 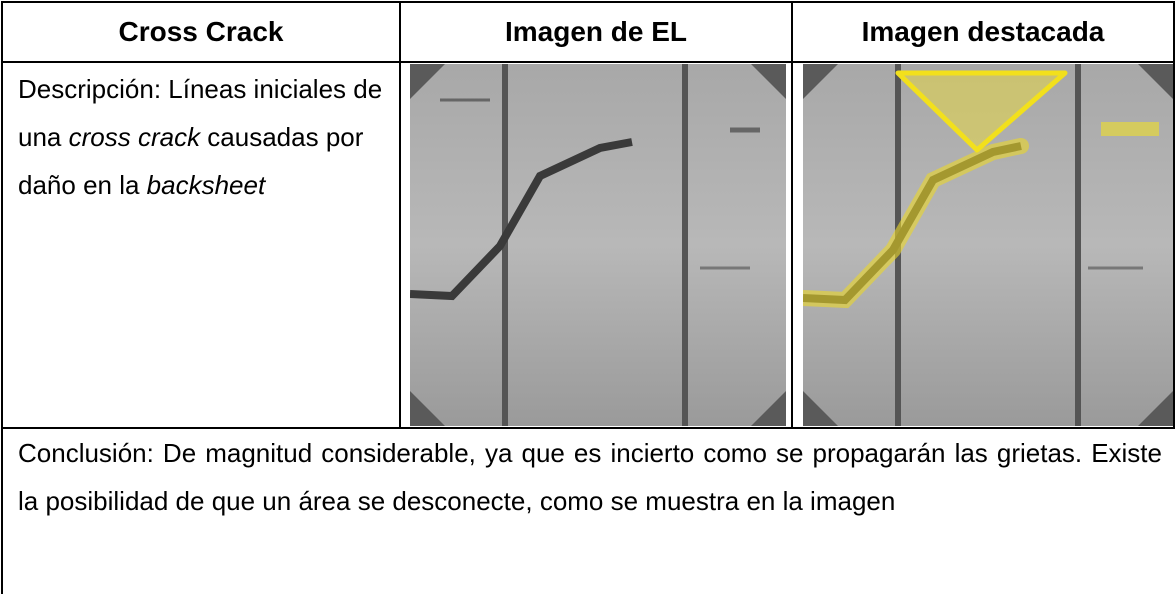 What do you see at coordinates (596, 31) in the screenshot?
I see `header-cell: Imagen de EL` at bounding box center [596, 31].